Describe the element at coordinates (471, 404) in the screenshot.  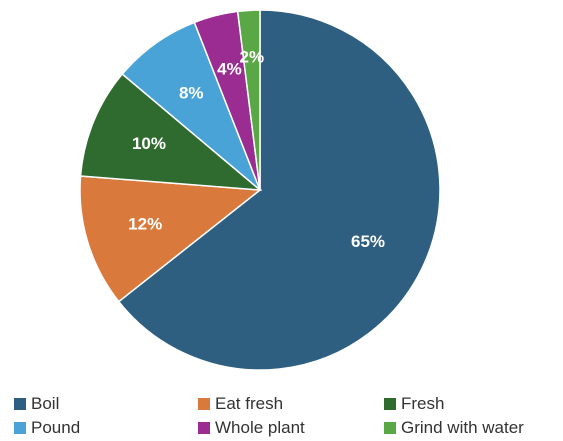
I see `legend-item-fresh: Fresh` at that location.